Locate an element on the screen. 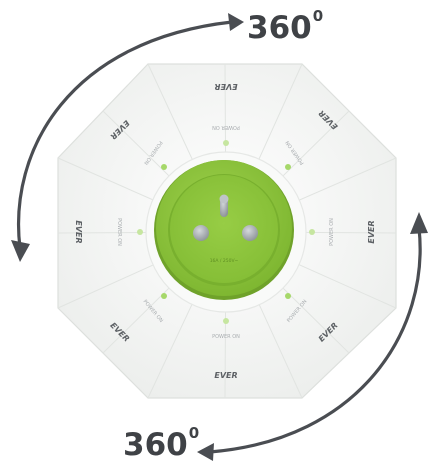  green-socket: 16A / 250V~ is located at coordinates (224, 230).